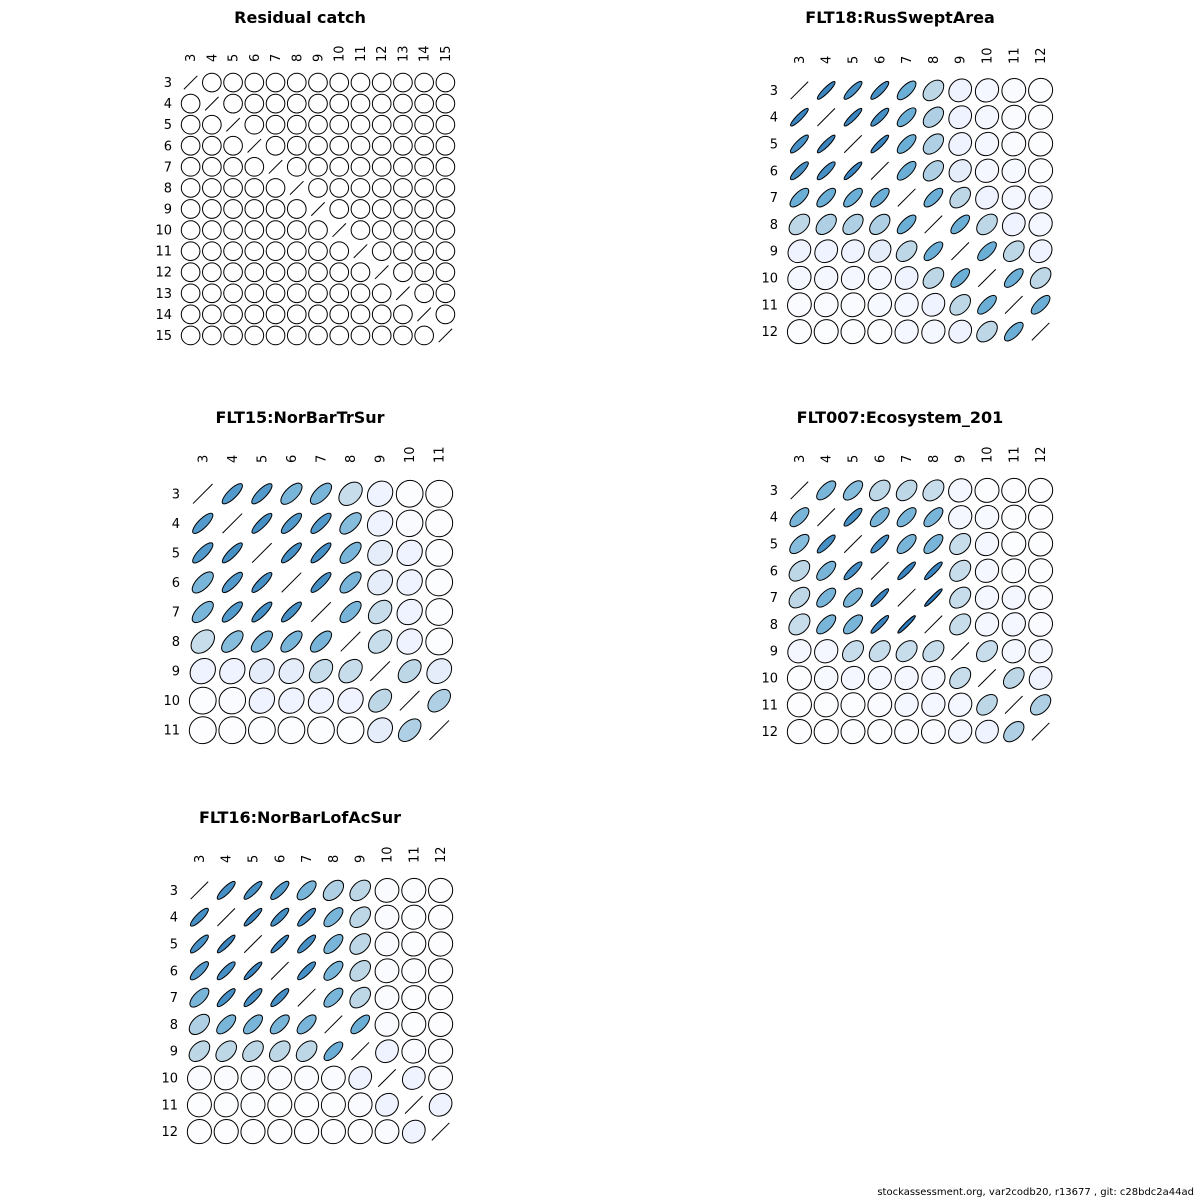 This screenshot has width=1200, height=1200. What do you see at coordinates (176, 494) in the screenshot?
I see `row-tick-label: 3` at bounding box center [176, 494].